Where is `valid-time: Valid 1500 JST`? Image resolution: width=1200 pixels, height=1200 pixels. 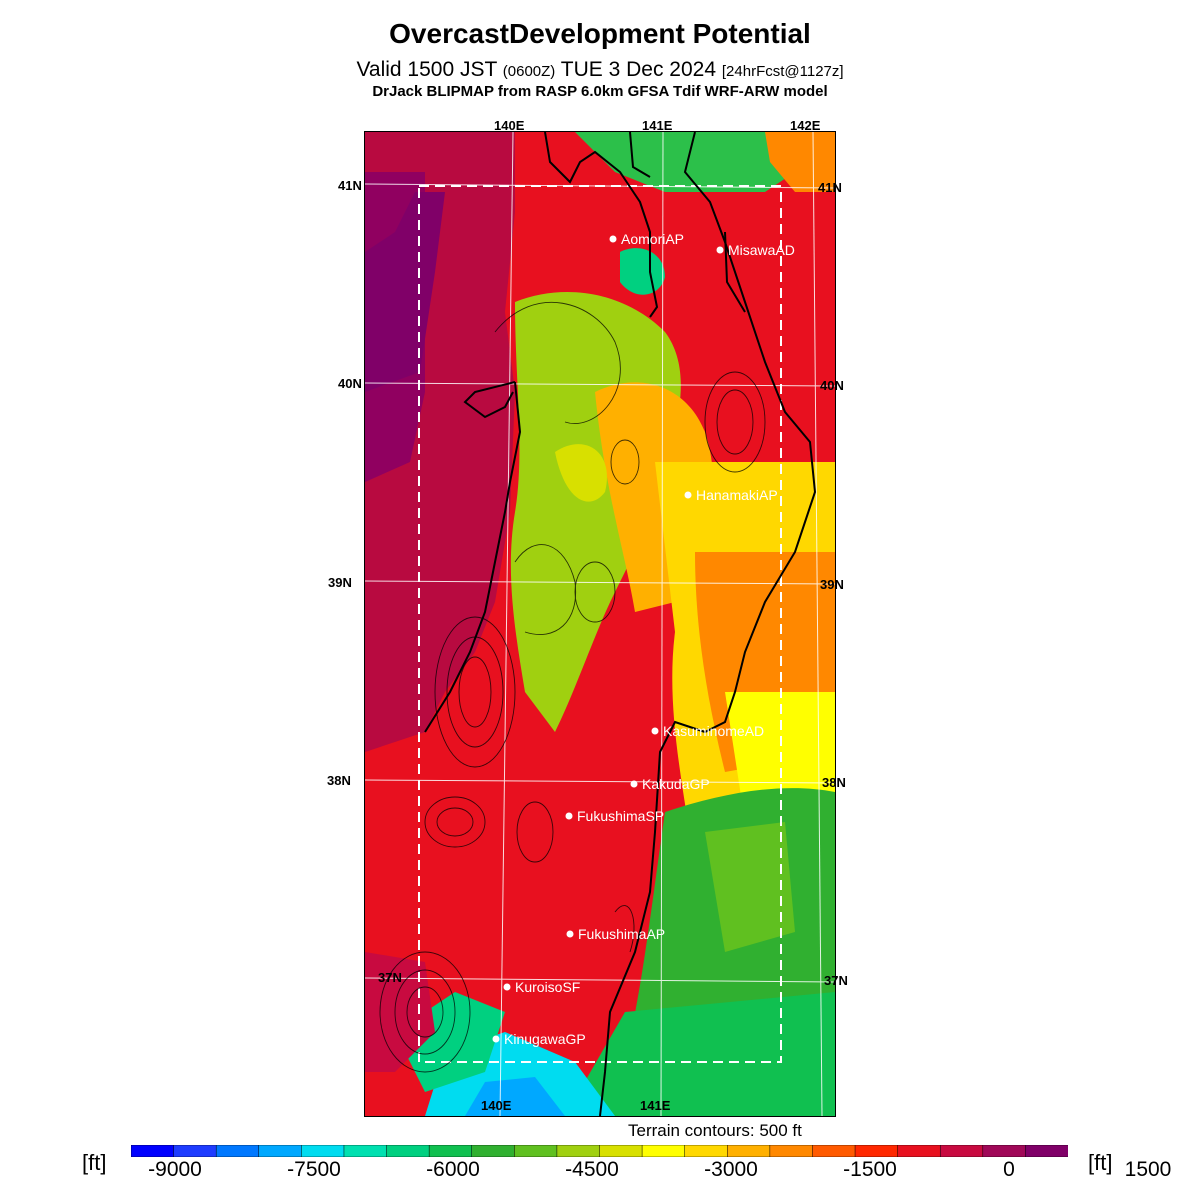
valid-time: Valid 1500 JST is located at coordinates (426, 69).